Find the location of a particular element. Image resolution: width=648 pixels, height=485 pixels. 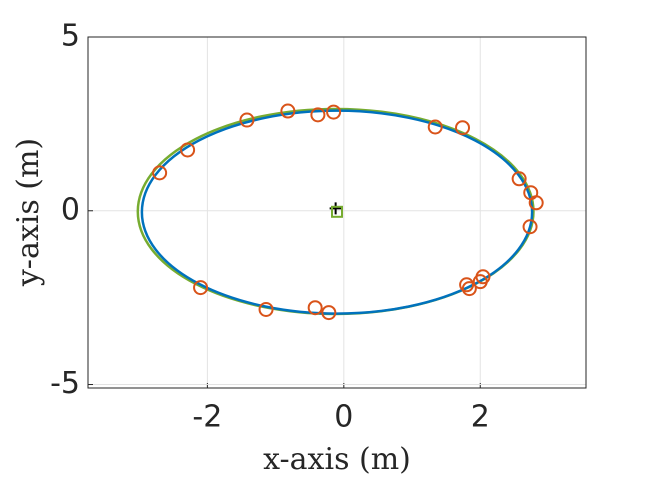

x-tick-label: -2 is located at coordinates (207, 417).